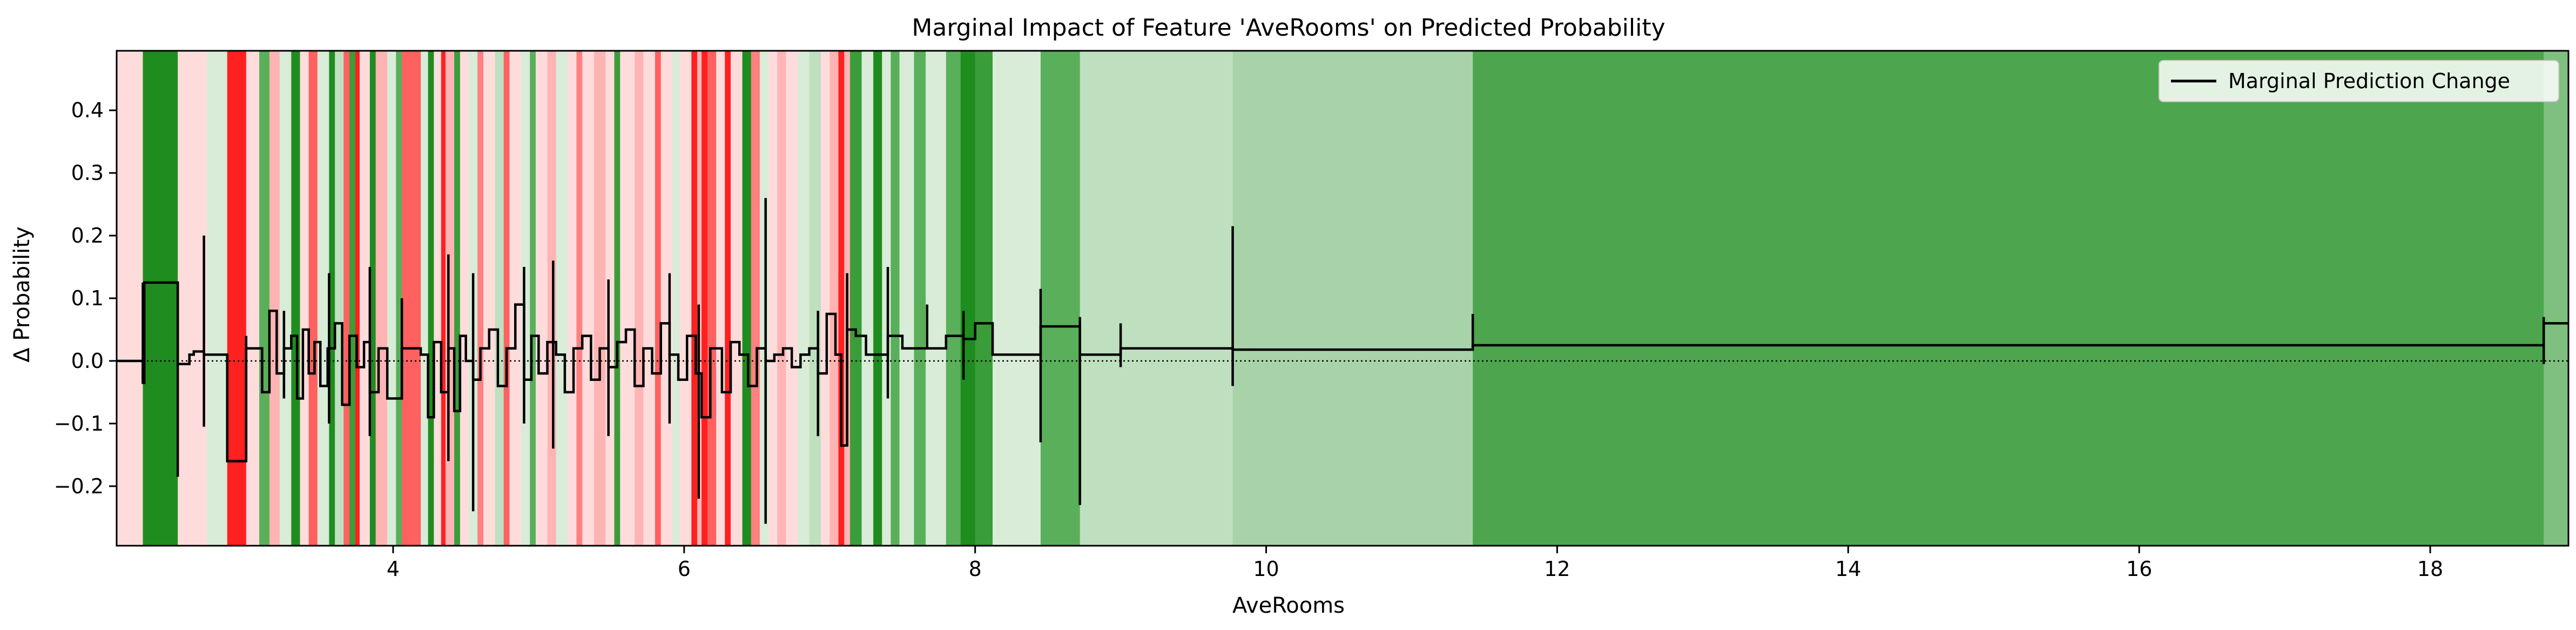  What do you see at coordinates (1266, 569) in the screenshot?
I see `x-tick-label-3: 10` at bounding box center [1266, 569].